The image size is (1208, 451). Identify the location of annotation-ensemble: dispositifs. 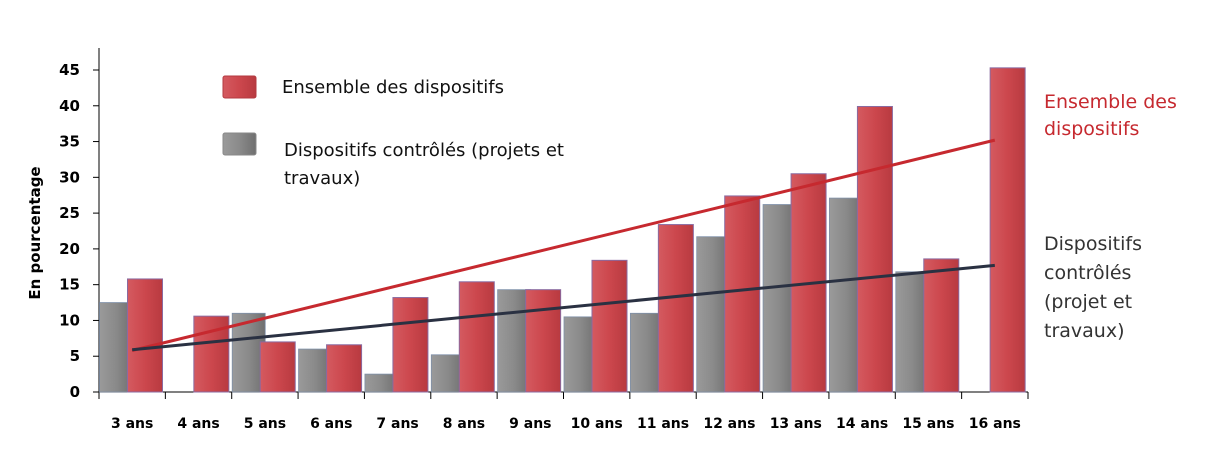
(1091, 129).